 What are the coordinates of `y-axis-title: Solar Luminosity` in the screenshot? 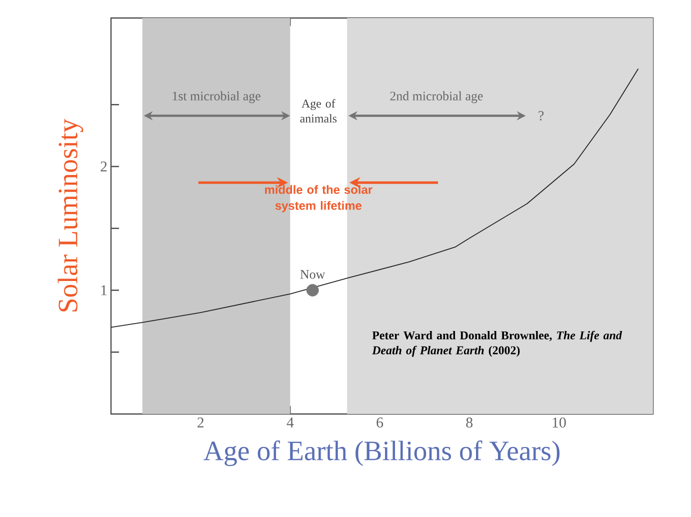 It's located at (71, 215).